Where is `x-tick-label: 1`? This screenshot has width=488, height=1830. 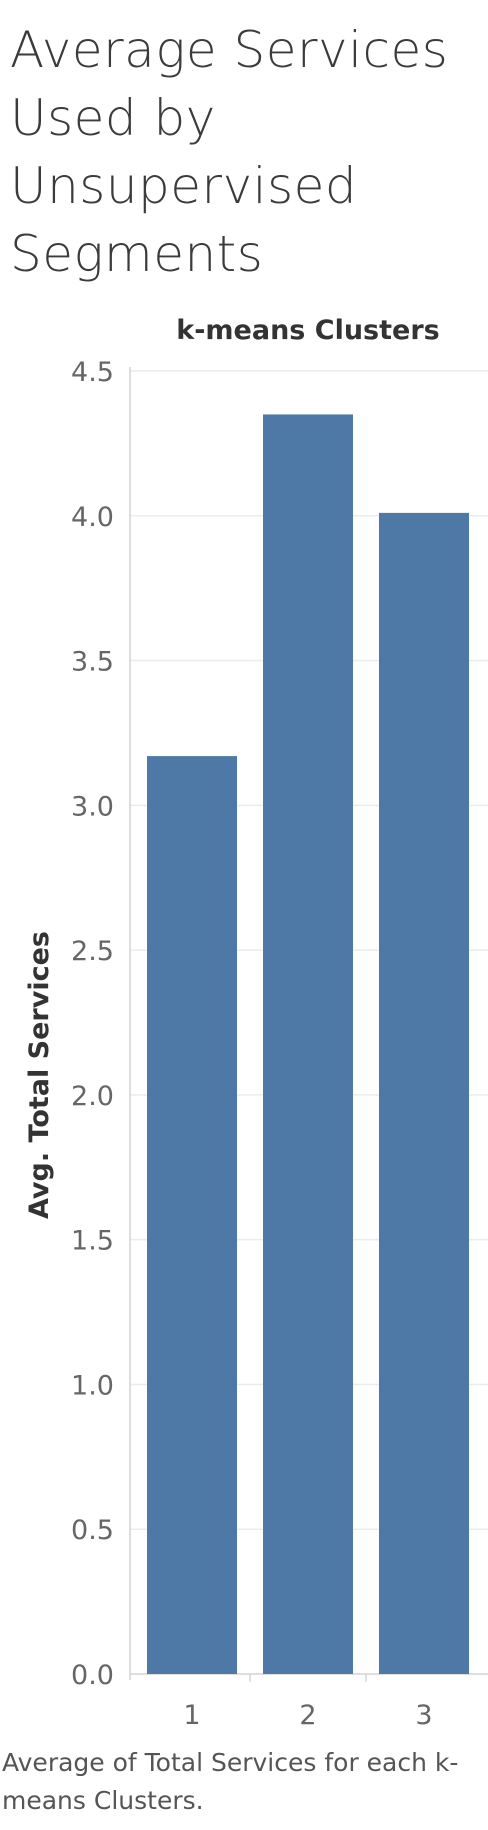 x-tick-label: 1 is located at coordinates (191, 1715).